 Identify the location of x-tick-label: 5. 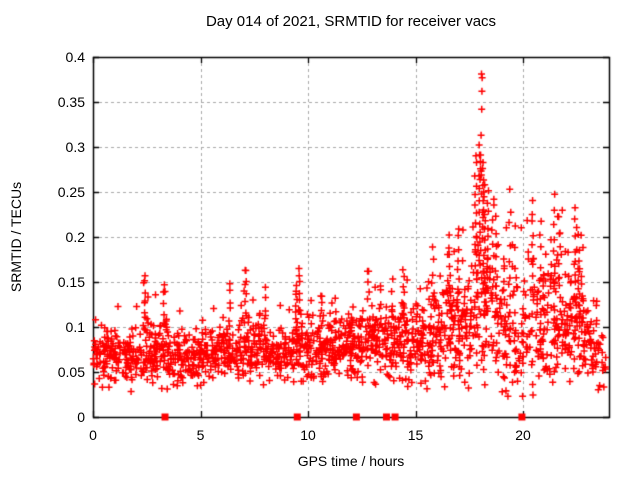
(200, 435).